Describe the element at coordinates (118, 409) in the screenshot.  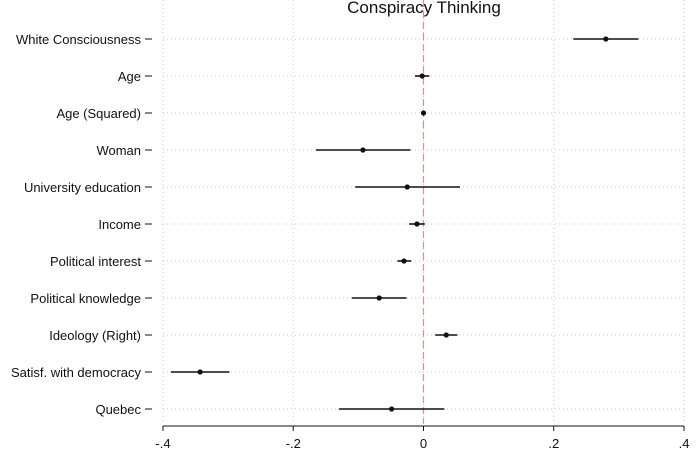
I see `row-label: Quebec` at that location.